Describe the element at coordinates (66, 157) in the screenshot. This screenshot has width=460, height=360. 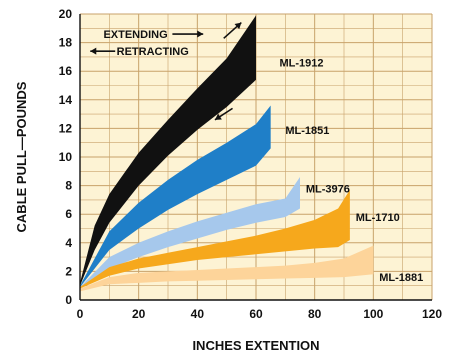
I see `y-tick-label: 10` at that location.